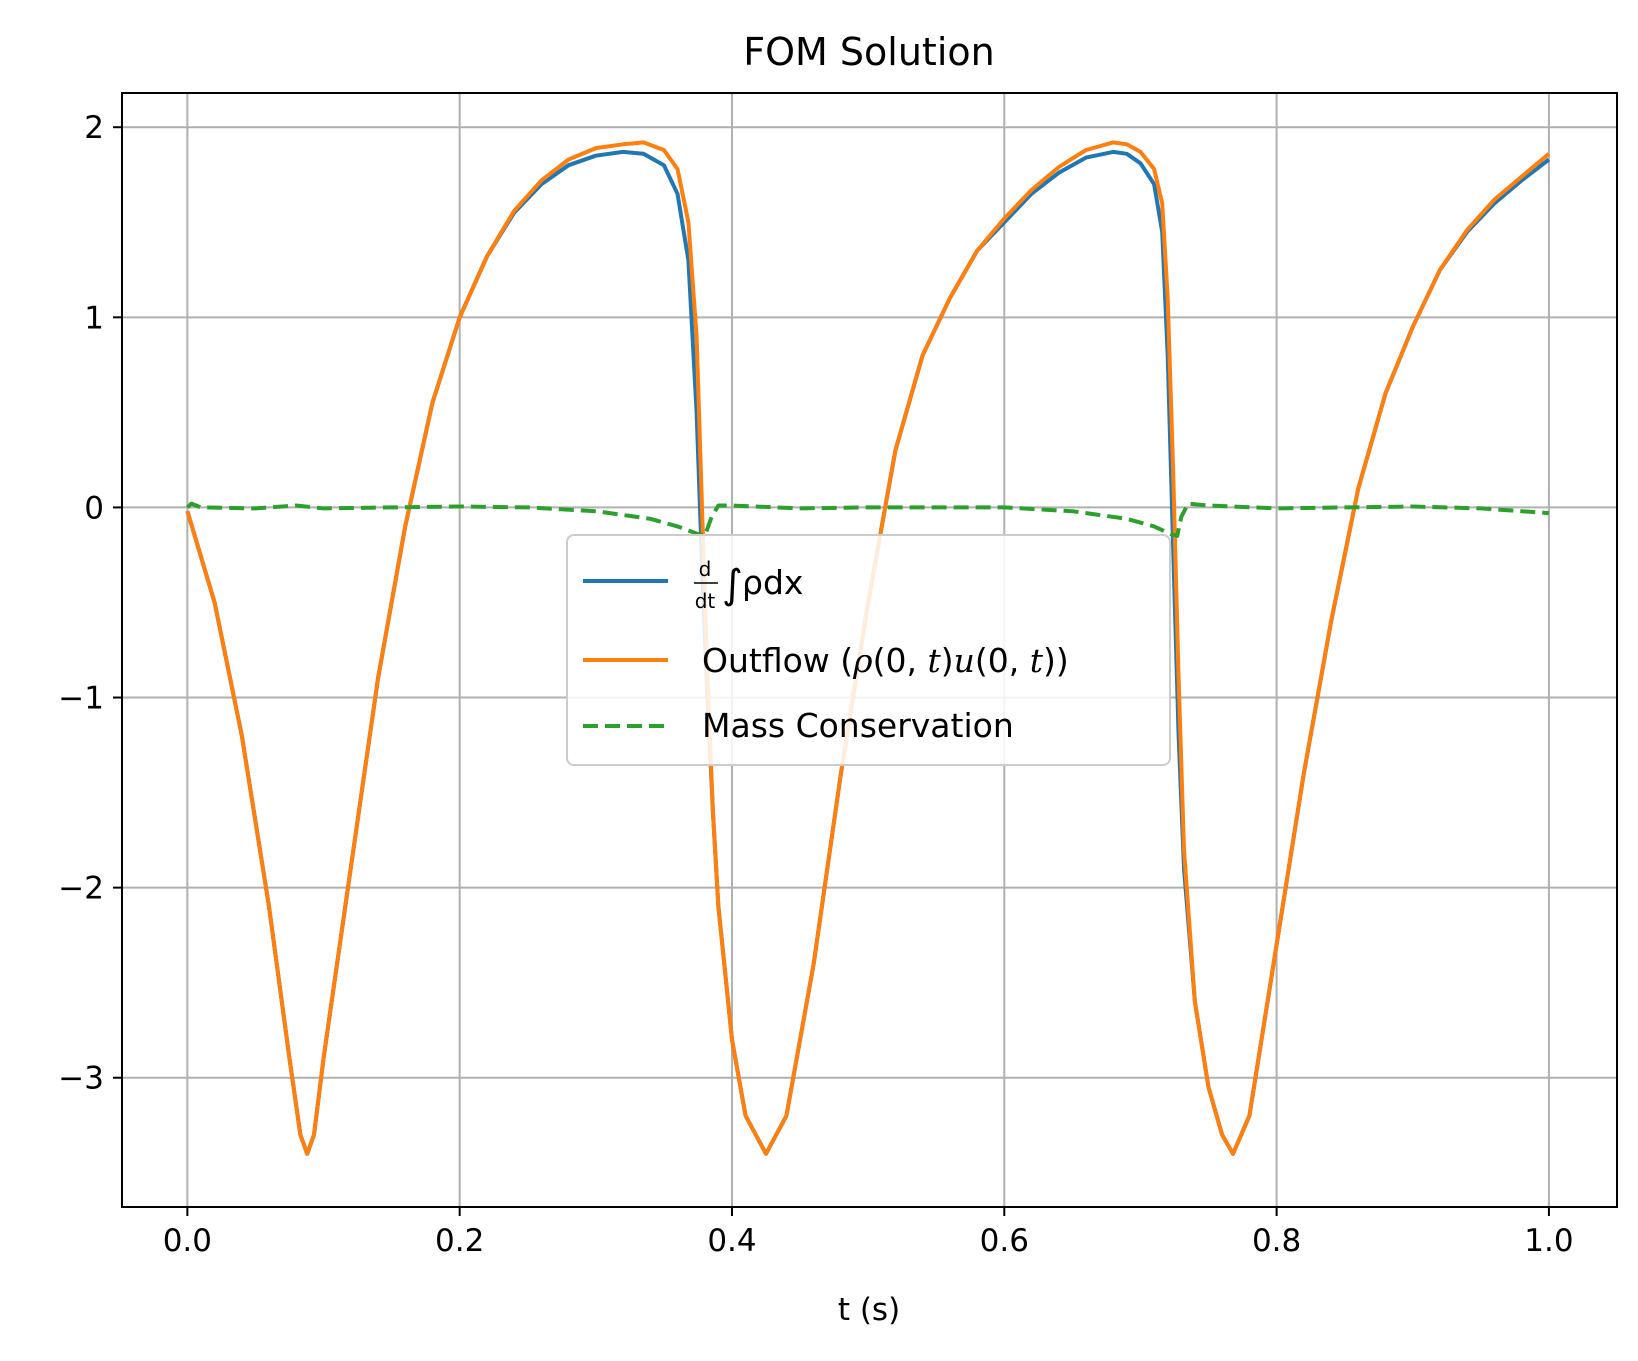 Image resolution: width=1638 pixels, height=1361 pixels. Describe the element at coordinates (868, 52) in the screenshot. I see `chart-title: FOM Solution` at that location.